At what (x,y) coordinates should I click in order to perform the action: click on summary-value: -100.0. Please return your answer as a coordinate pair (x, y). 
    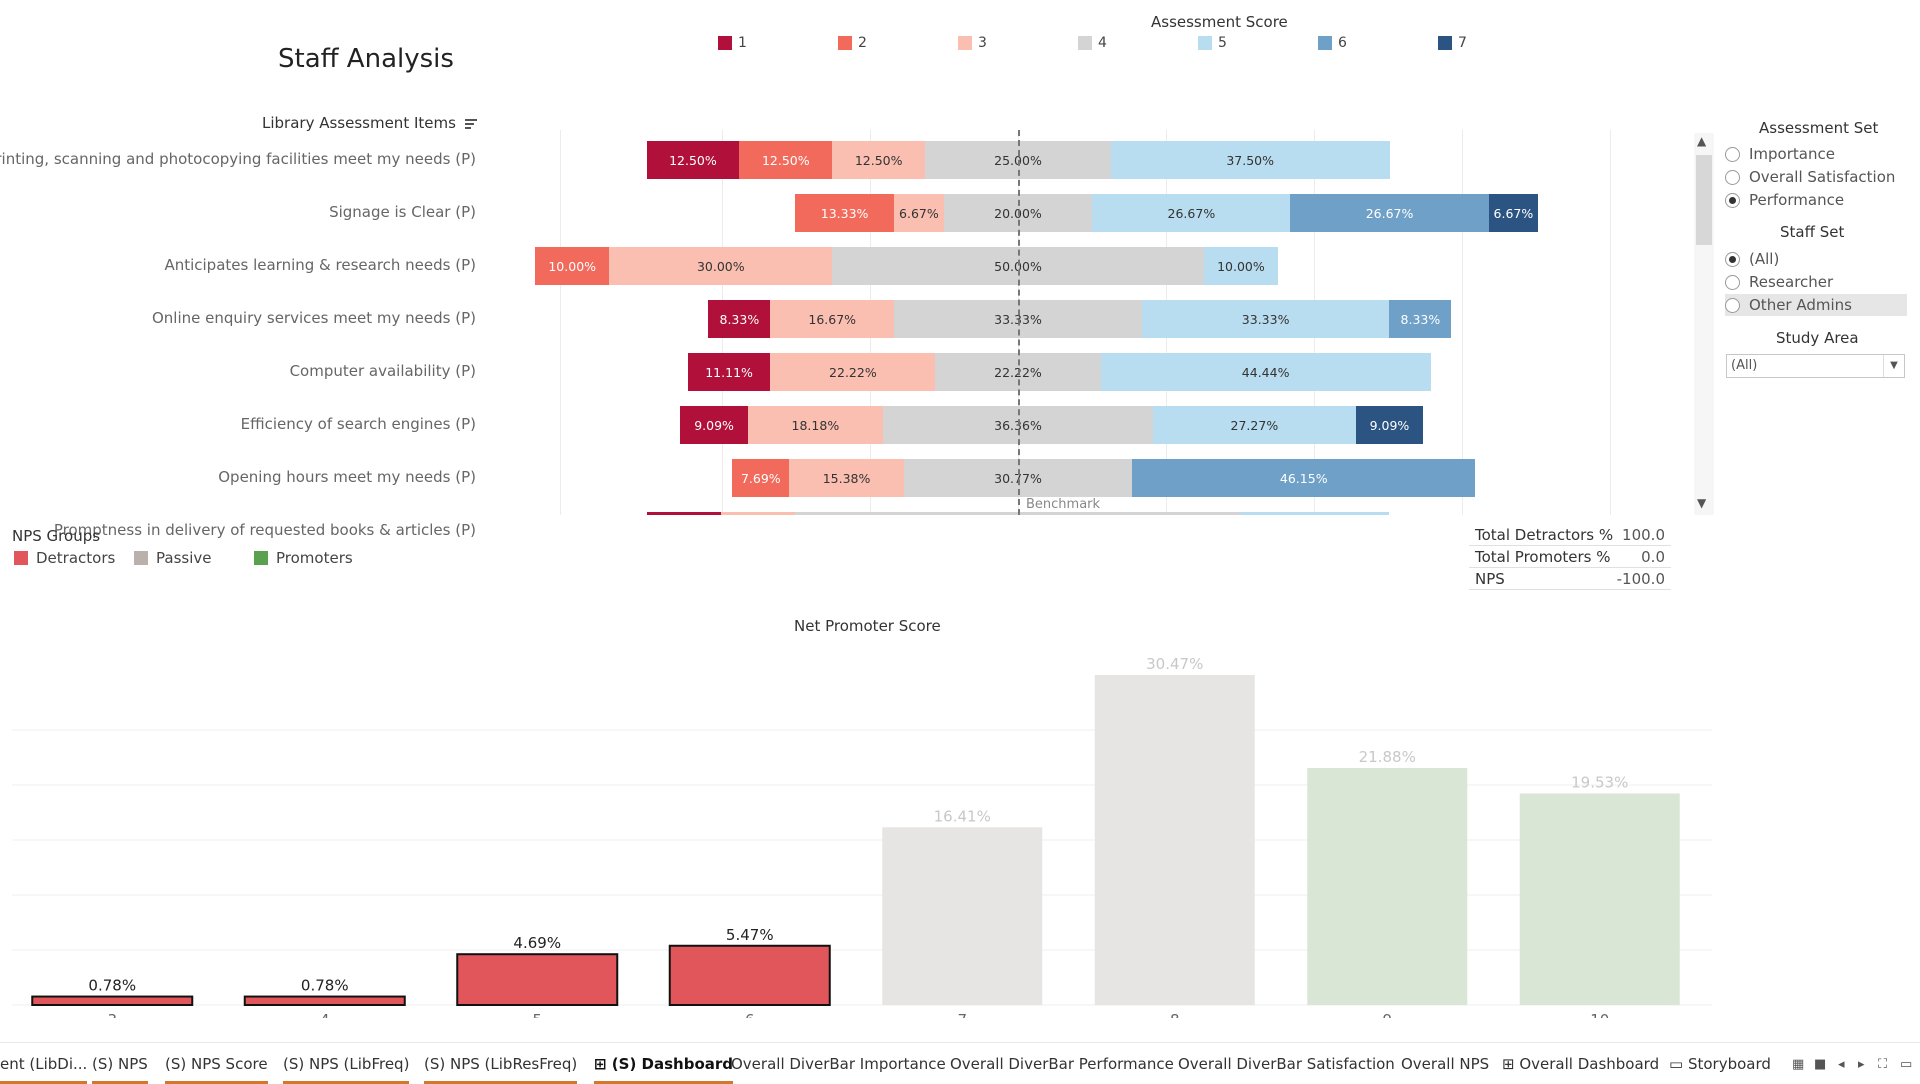
    Looking at the image, I should click on (1640, 579).